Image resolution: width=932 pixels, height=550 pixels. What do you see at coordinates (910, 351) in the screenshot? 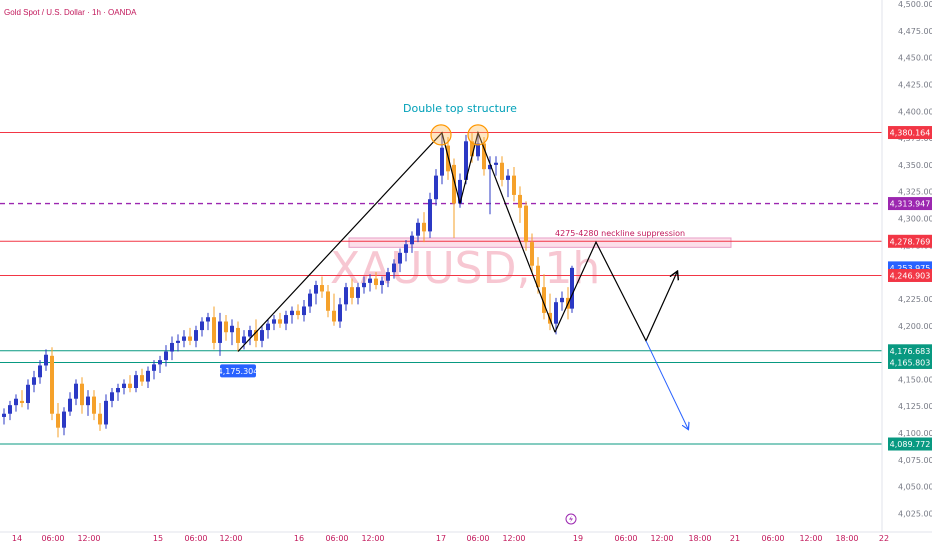
I see `price-label-badge: 4,176.683` at bounding box center [910, 351].